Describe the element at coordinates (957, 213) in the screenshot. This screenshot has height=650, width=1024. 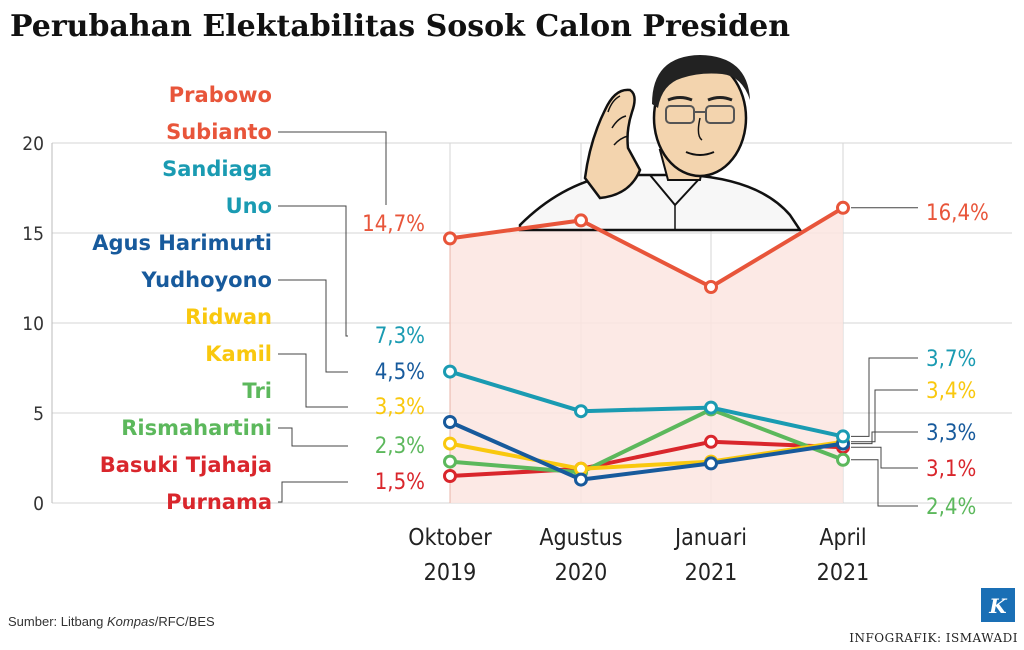
I see `data-label-last: 16,4%` at that location.